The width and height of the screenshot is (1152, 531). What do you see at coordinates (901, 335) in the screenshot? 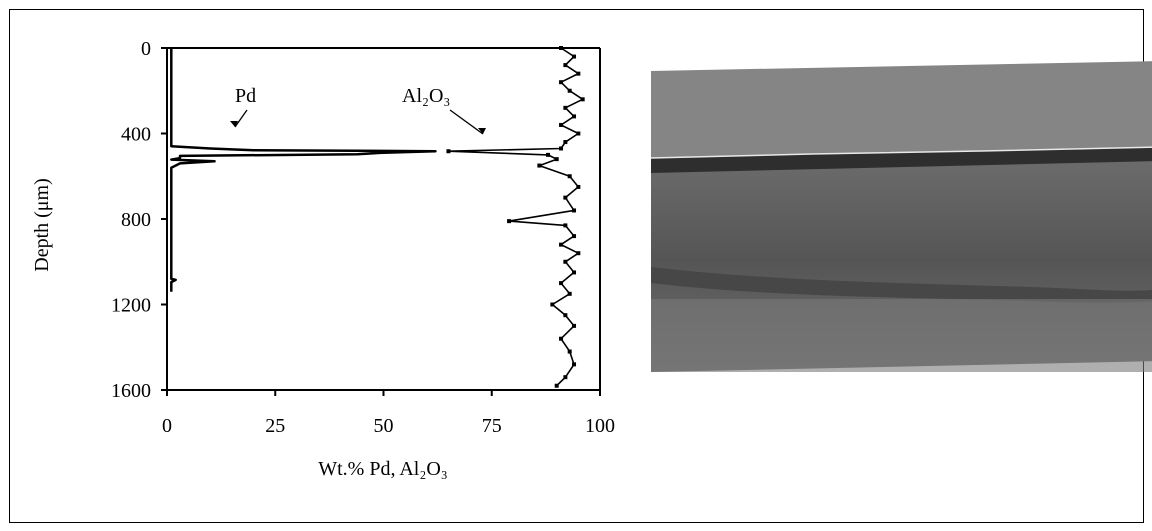
I see `photo-bottom-layer` at bounding box center [901, 335].